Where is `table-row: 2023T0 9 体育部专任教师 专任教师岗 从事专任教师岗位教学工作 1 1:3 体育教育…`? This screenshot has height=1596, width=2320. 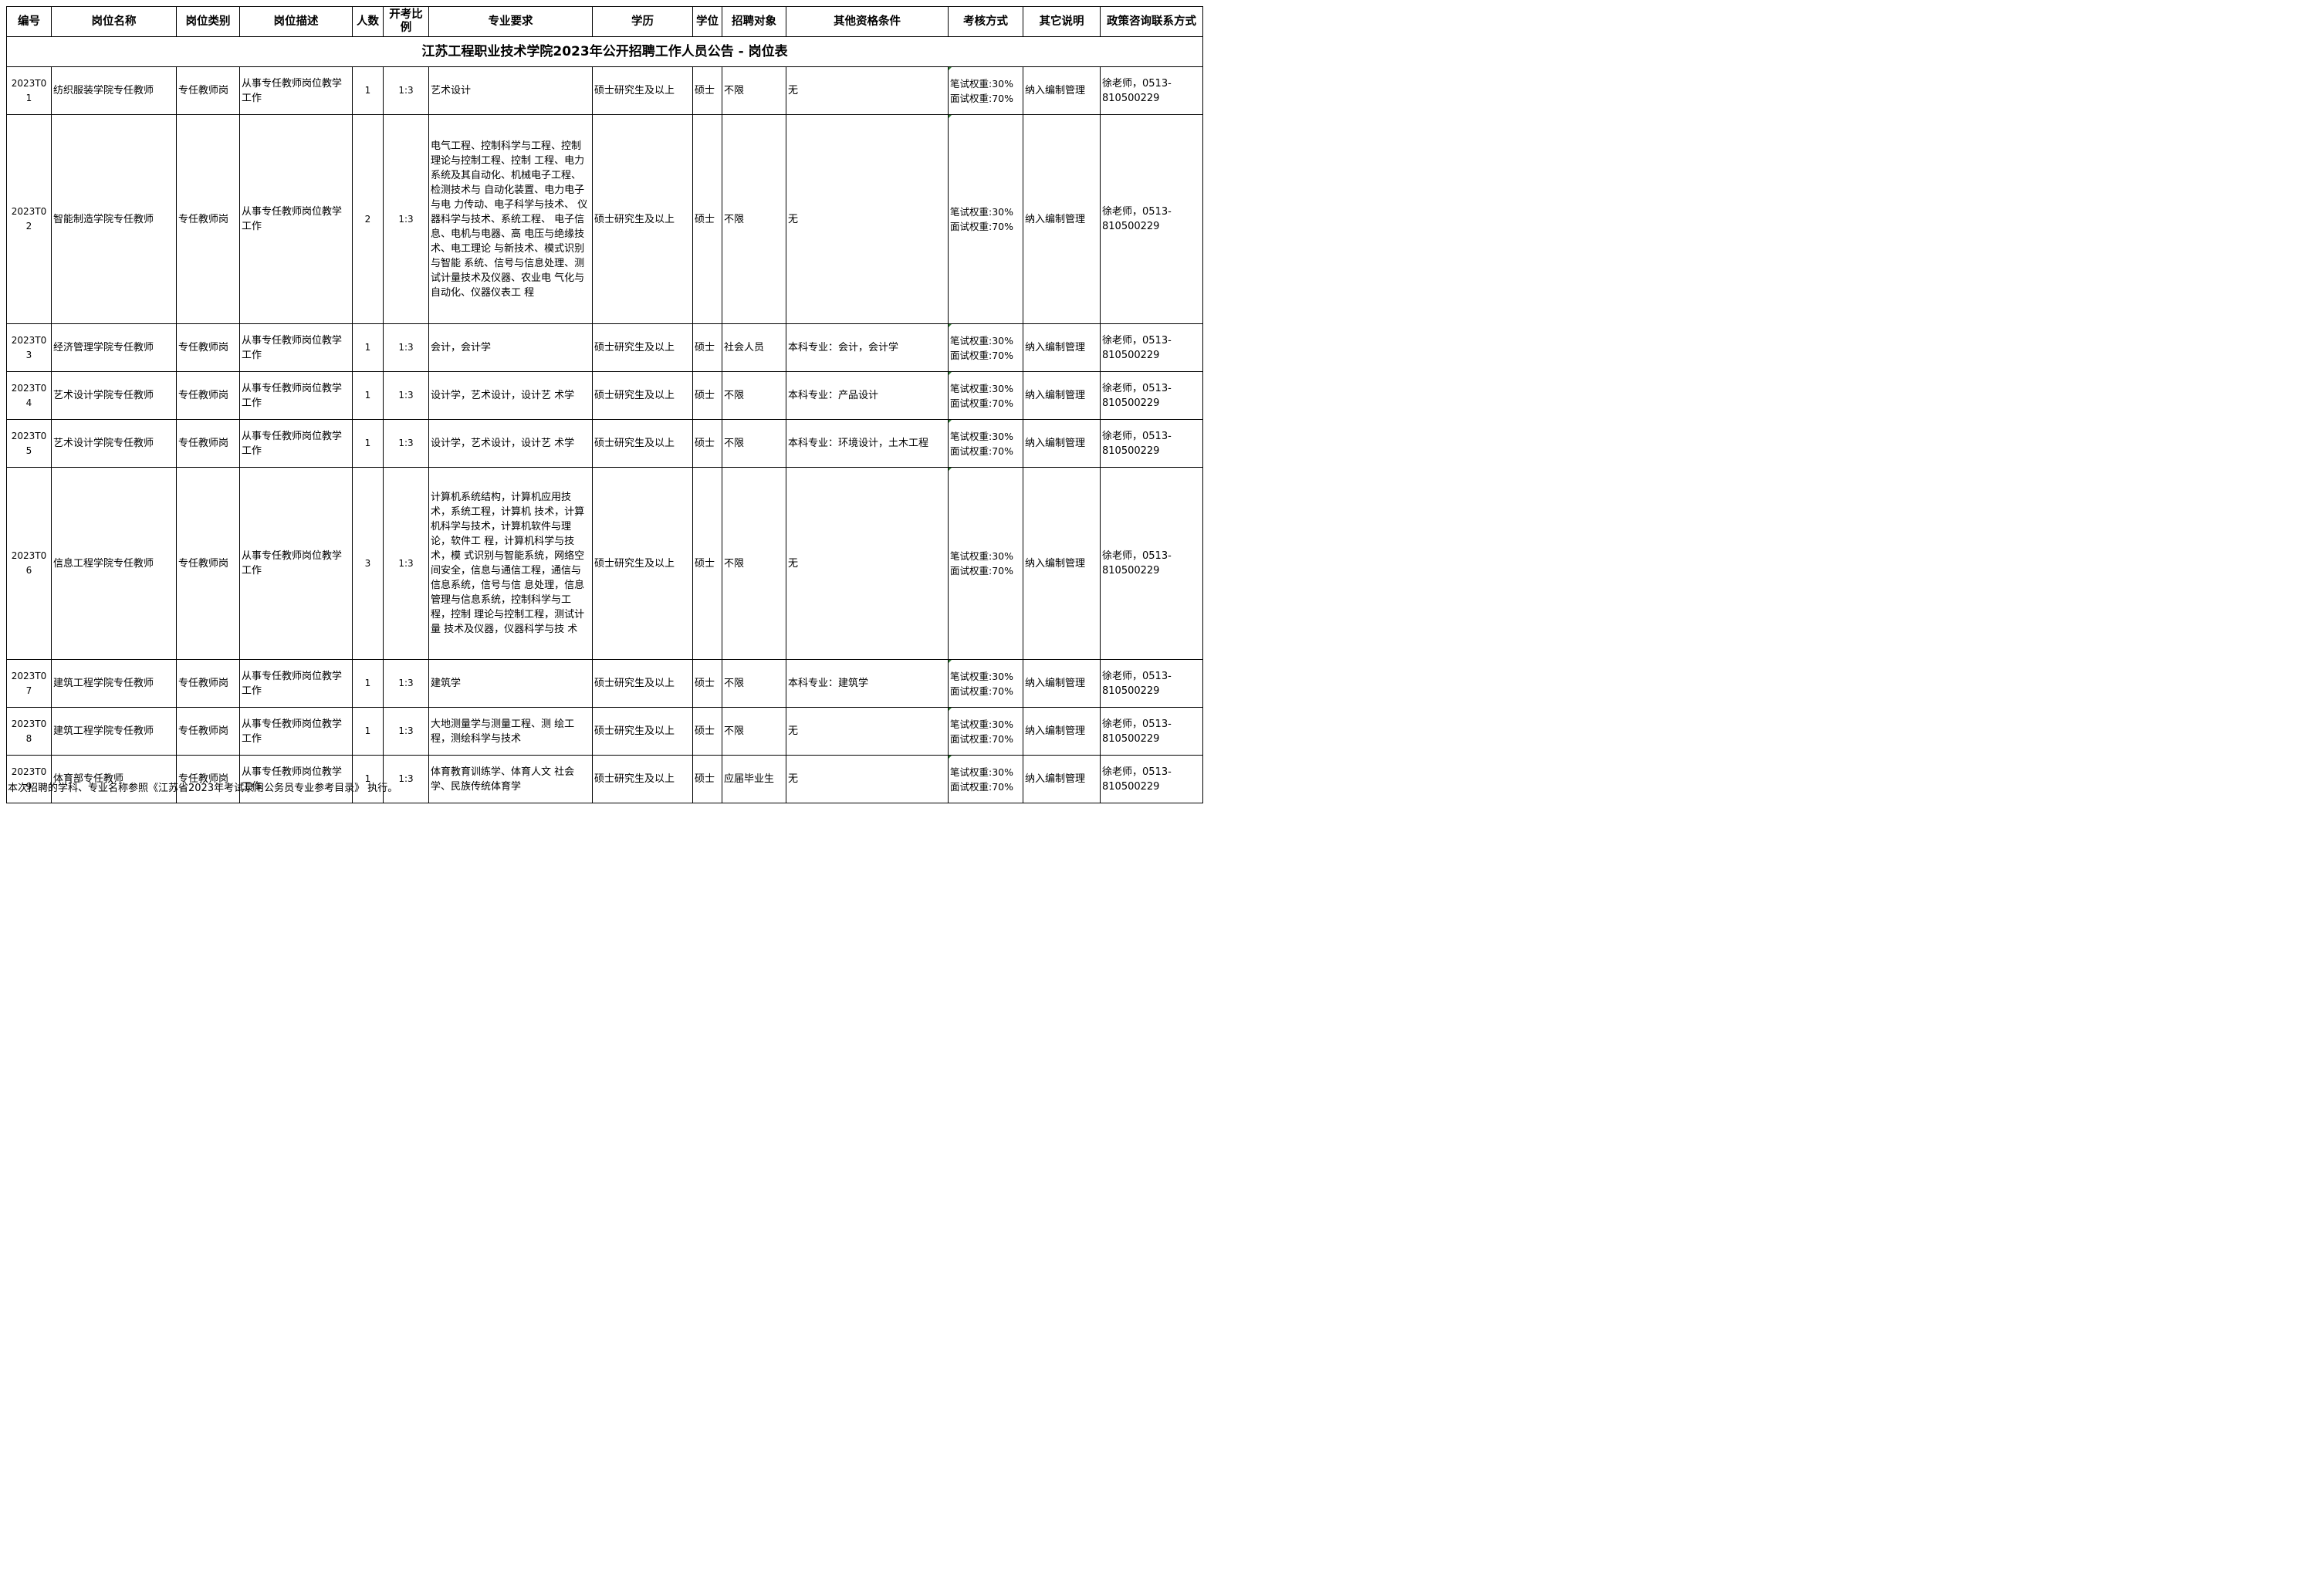 table-row: 2023T0 9 体育部专任教师 专任教师岗 从事专任教师岗位教学工作 1 1:3 体育教育… is located at coordinates (604, 779).